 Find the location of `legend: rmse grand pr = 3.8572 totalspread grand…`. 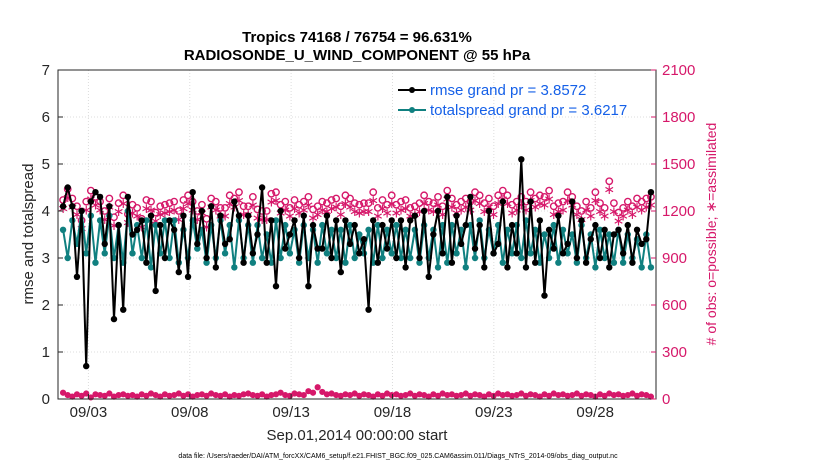

legend: rmse grand pr = 3.8572 totalspread grand… is located at coordinates (512, 100).